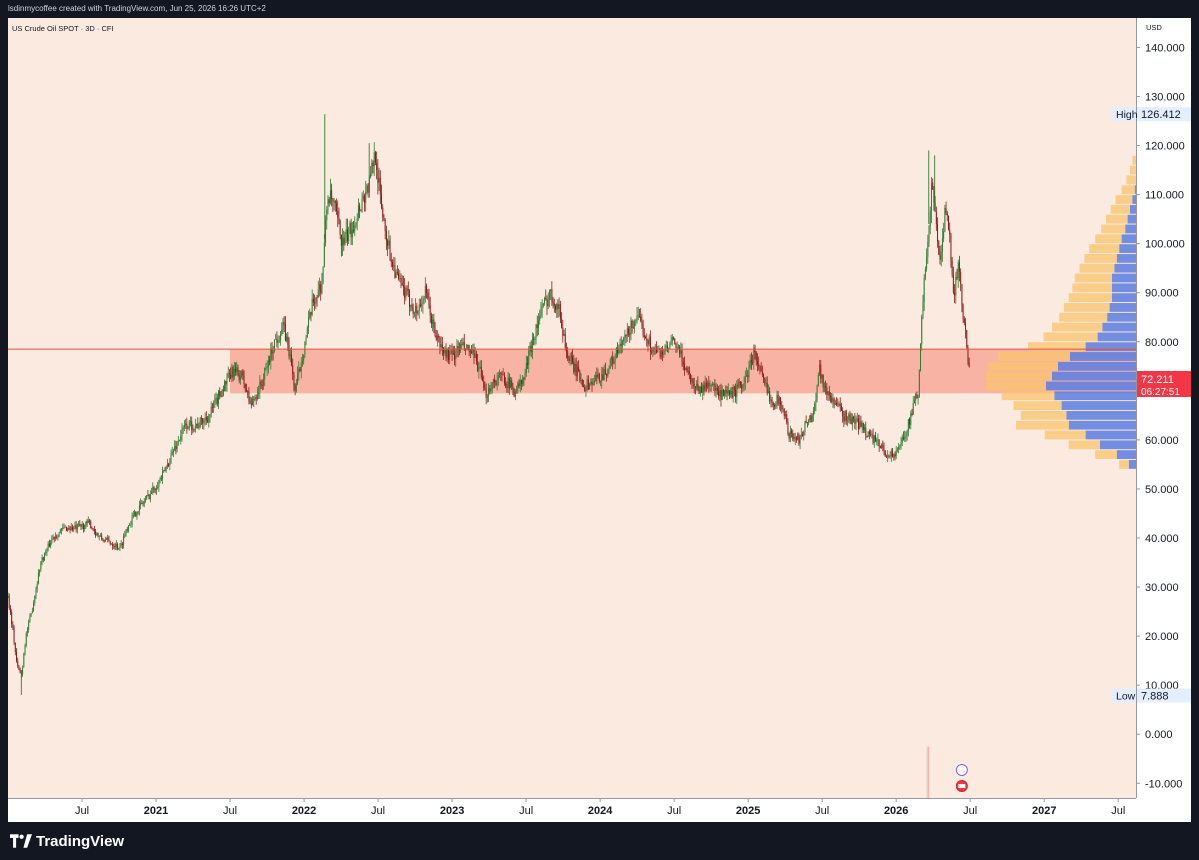 The image size is (1199, 860). Describe the element at coordinates (1163, 810) in the screenshot. I see `axis-corner` at that location.